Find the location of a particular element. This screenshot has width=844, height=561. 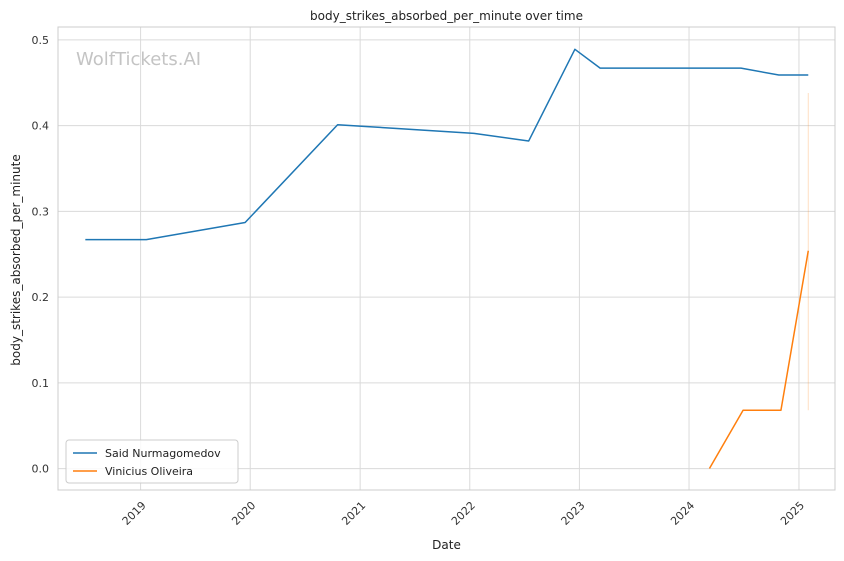

y-tick-label: 0.1 is located at coordinates (41, 383).